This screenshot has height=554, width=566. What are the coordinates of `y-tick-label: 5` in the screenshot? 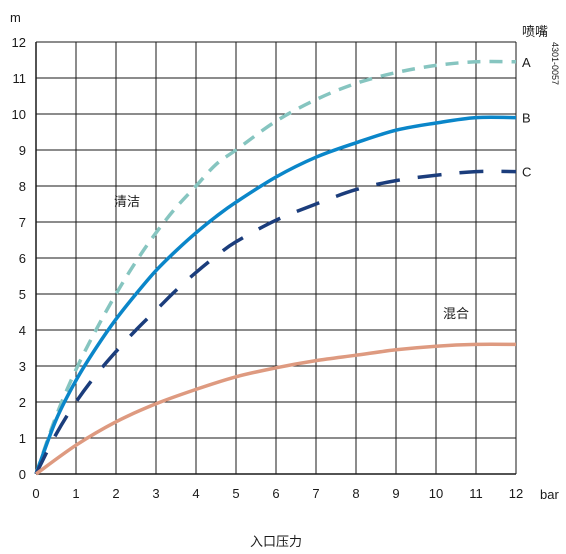 It's located at (22, 294).